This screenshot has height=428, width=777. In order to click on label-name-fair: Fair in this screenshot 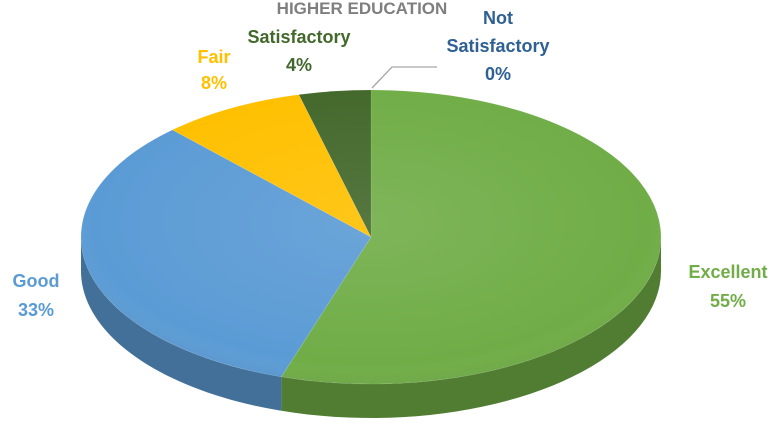, I will do `click(213, 57)`.